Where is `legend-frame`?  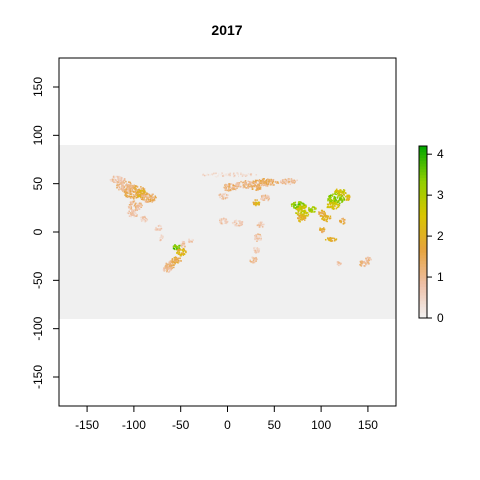 legend-frame is located at coordinates (423, 232).